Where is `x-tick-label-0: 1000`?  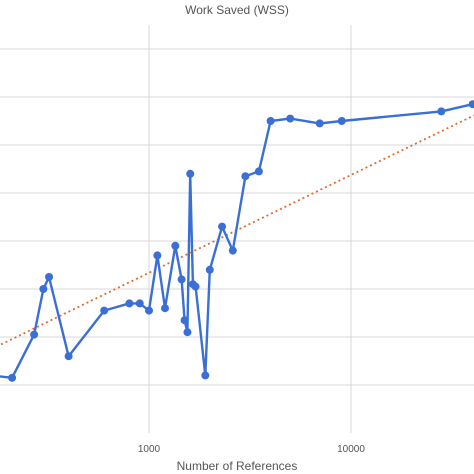 x-tick-label-0: 1000 is located at coordinates (149, 449).